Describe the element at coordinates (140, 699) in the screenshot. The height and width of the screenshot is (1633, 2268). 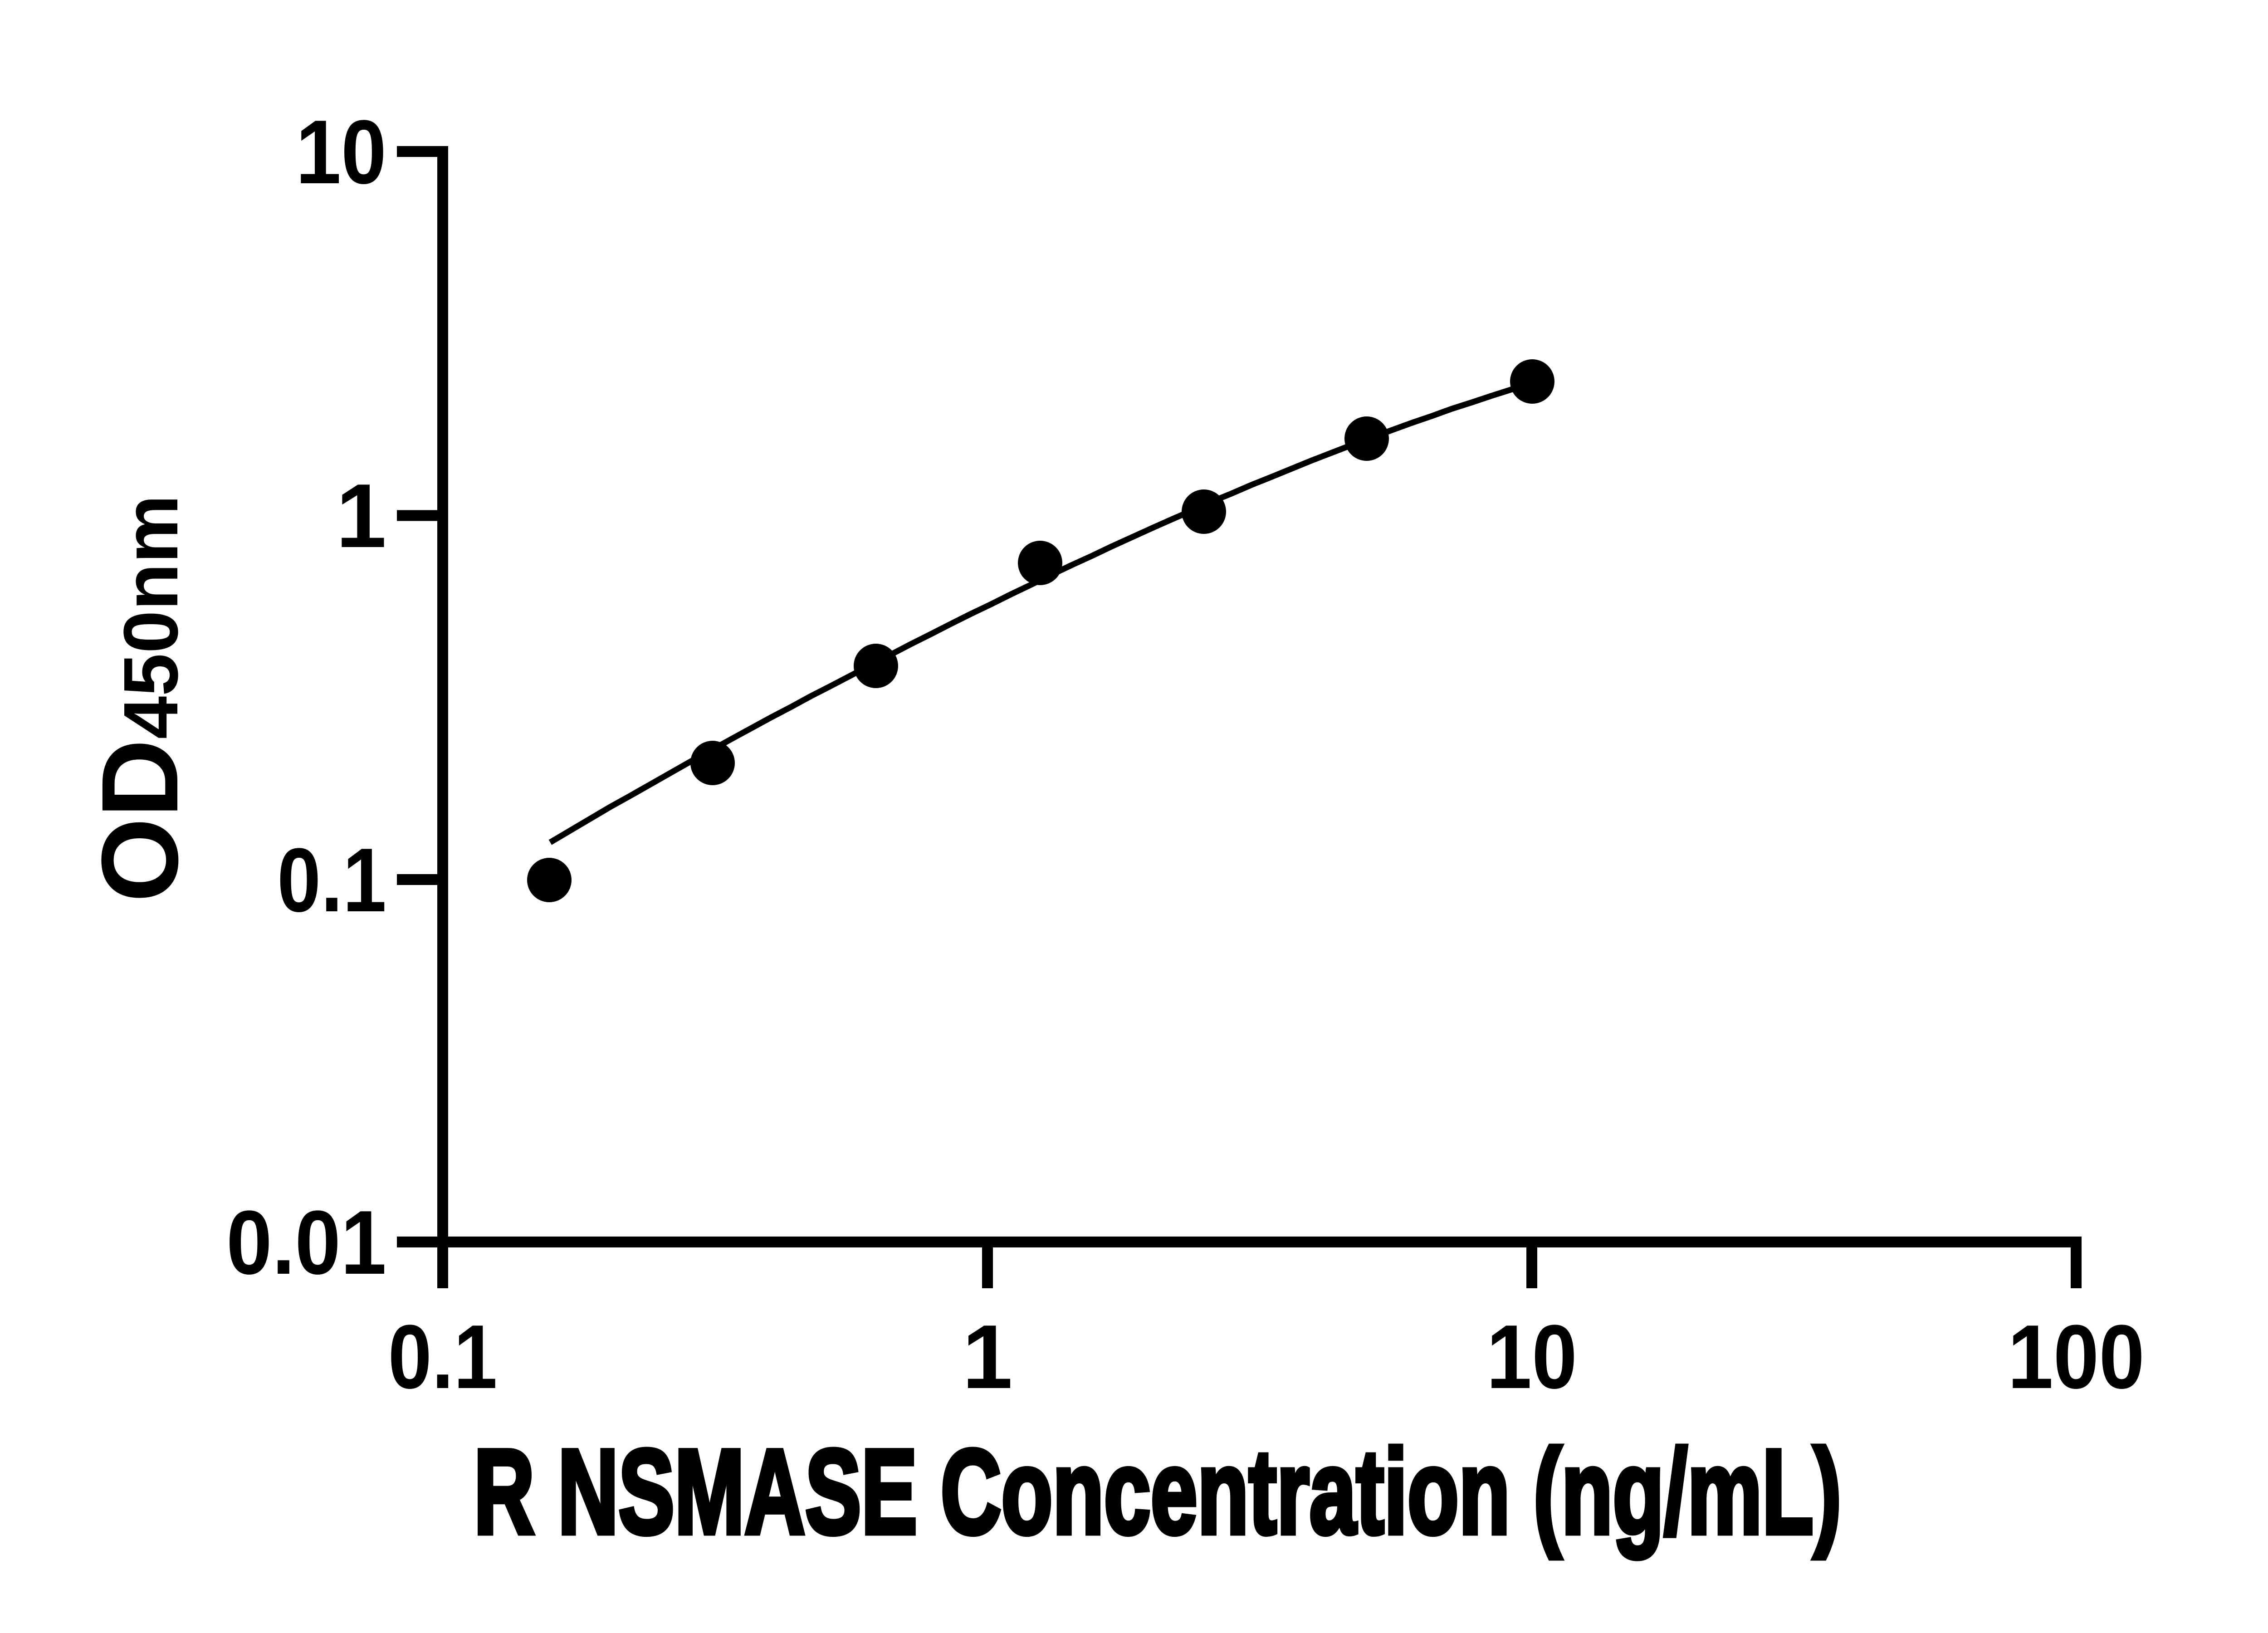
I see `svg-text: OD450nm` at that location.